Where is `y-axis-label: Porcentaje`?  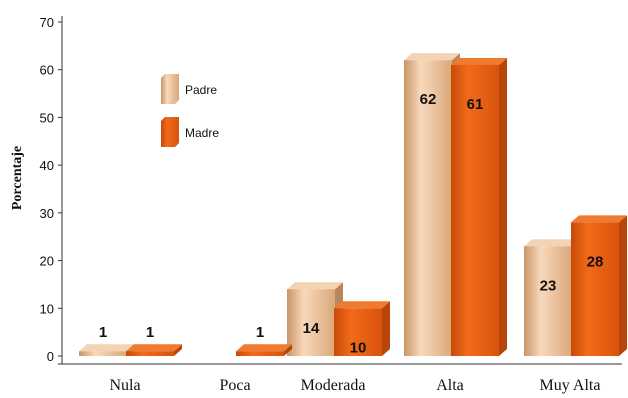 y-axis-label: Porcentaje is located at coordinates (17, 178).